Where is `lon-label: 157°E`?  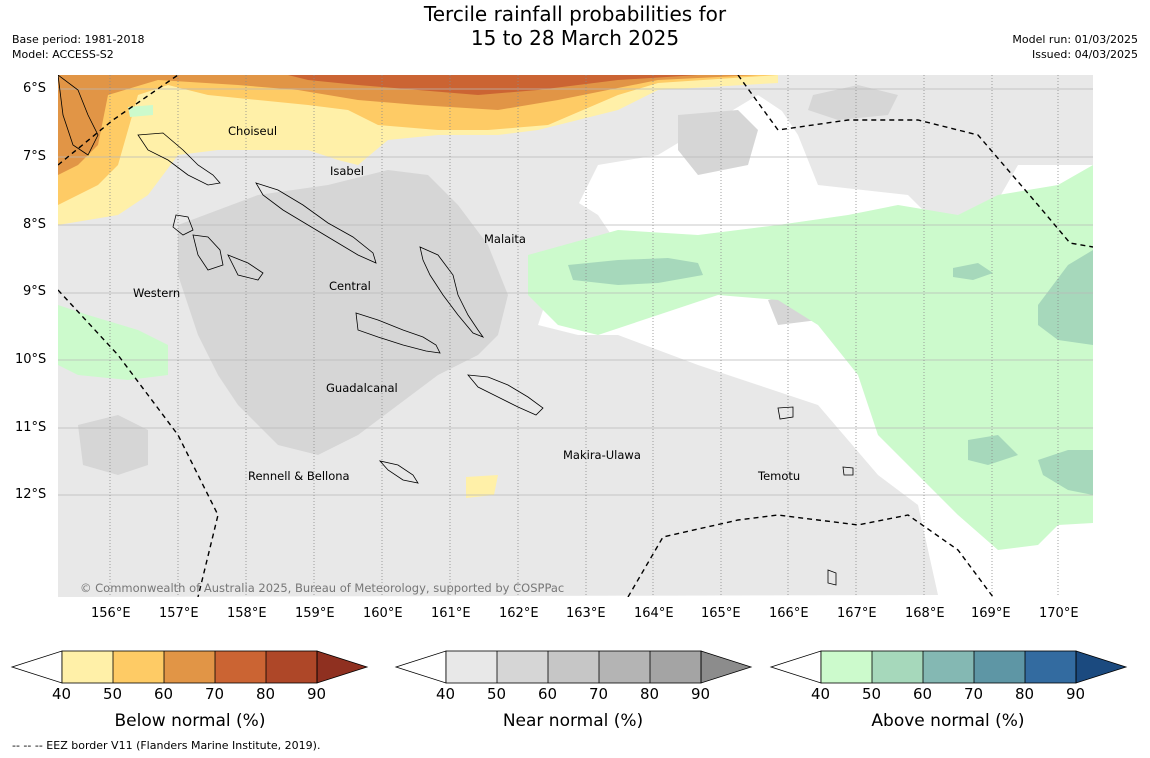 lon-label: 157°E is located at coordinates (179, 613).